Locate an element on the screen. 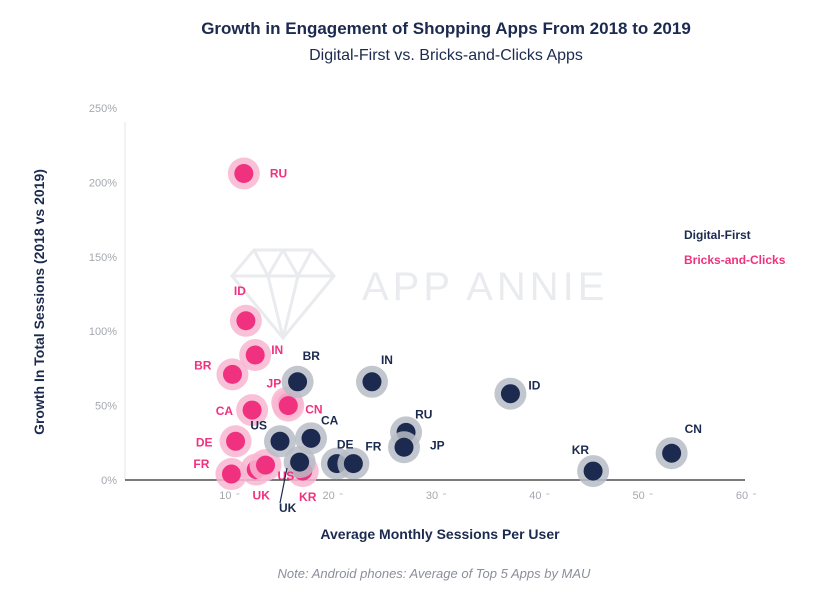  bricks-and-clicks-point-fr is located at coordinates (231, 474).